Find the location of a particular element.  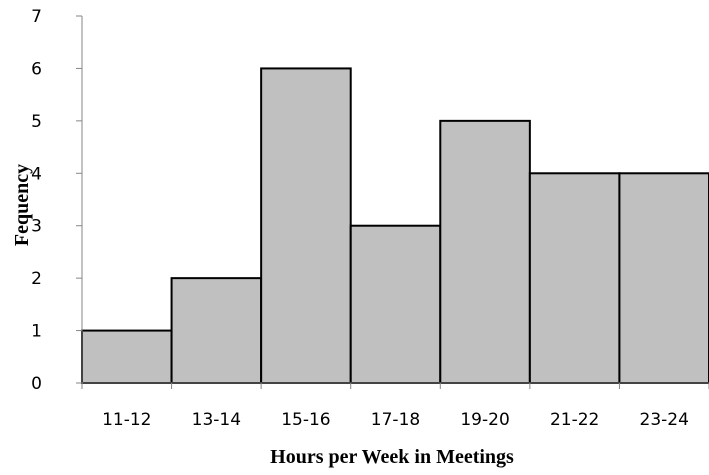

y-tick-label: 6 is located at coordinates (36, 69).